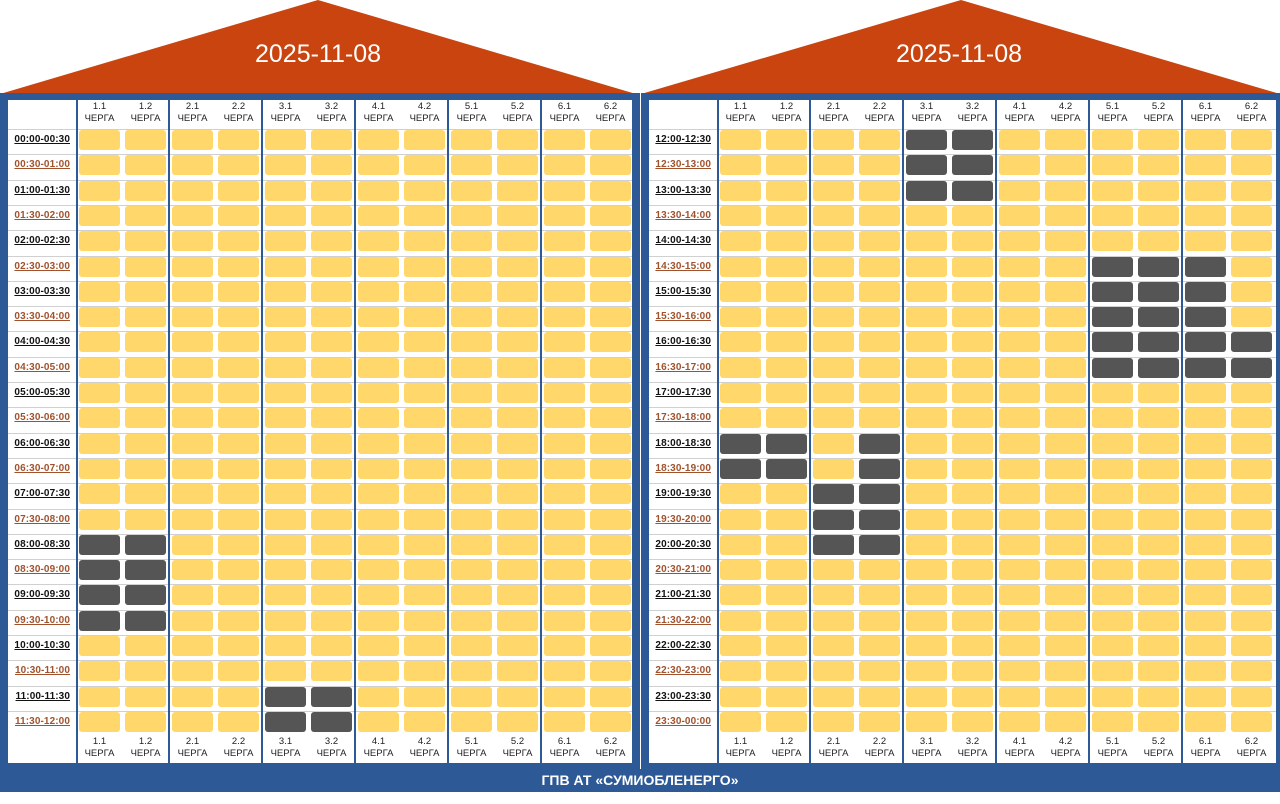 The height and width of the screenshot is (804, 1280). What do you see at coordinates (683, 570) in the screenshot?
I see `time-slot-label: 20:30-21:00` at bounding box center [683, 570].